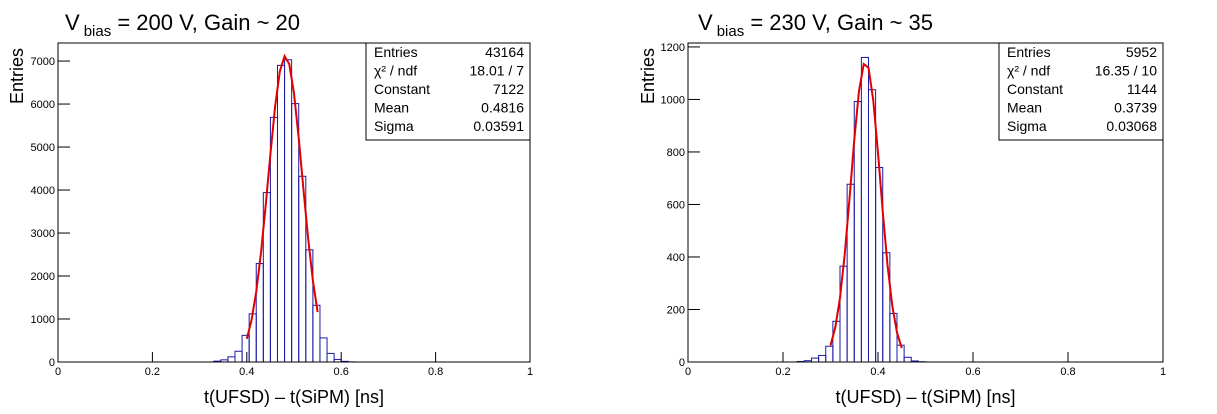 Image resolution: width=1217 pixels, height=414 pixels. What do you see at coordinates (1141, 52) in the screenshot?
I see `stats-value: 5952` at bounding box center [1141, 52].